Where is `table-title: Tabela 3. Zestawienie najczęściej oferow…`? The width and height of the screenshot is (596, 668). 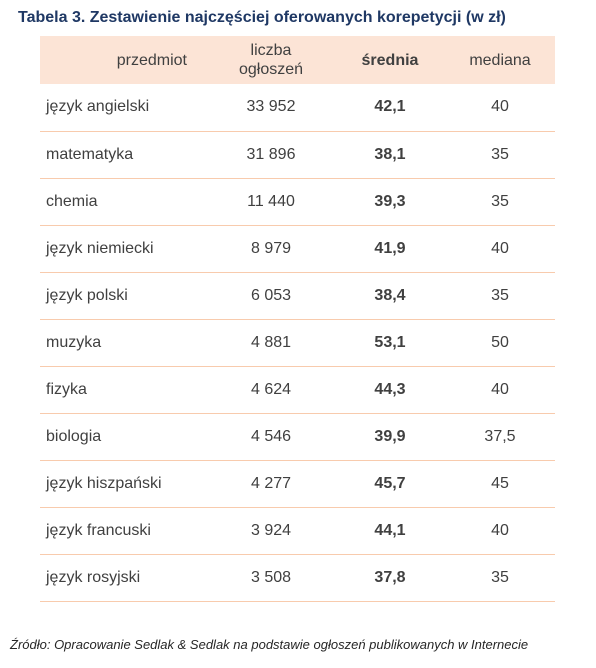
table-title: Tabela 3. Zestawienie najczęściej oferow… is located at coordinates (262, 17).